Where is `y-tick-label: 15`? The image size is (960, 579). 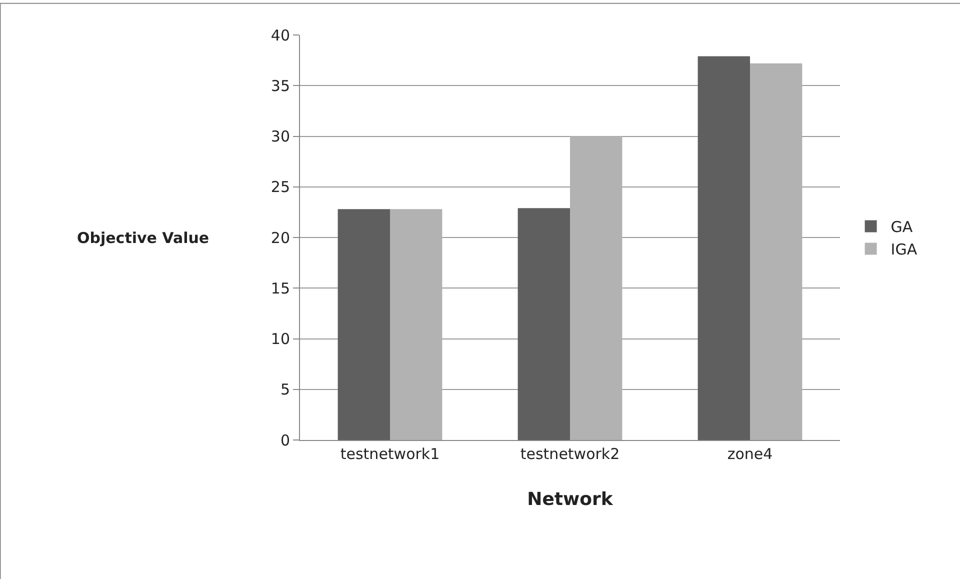 y-tick-label: 15 is located at coordinates (280, 288).